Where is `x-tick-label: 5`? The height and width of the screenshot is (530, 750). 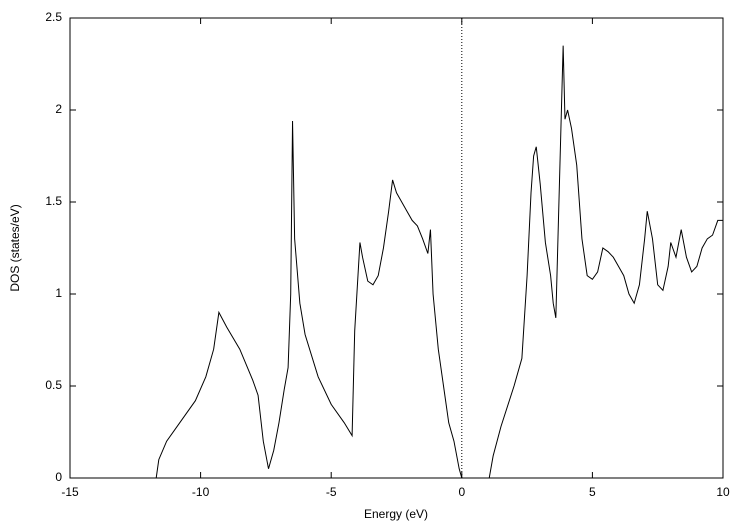
x-tick-label: 5 is located at coordinates (592, 492).